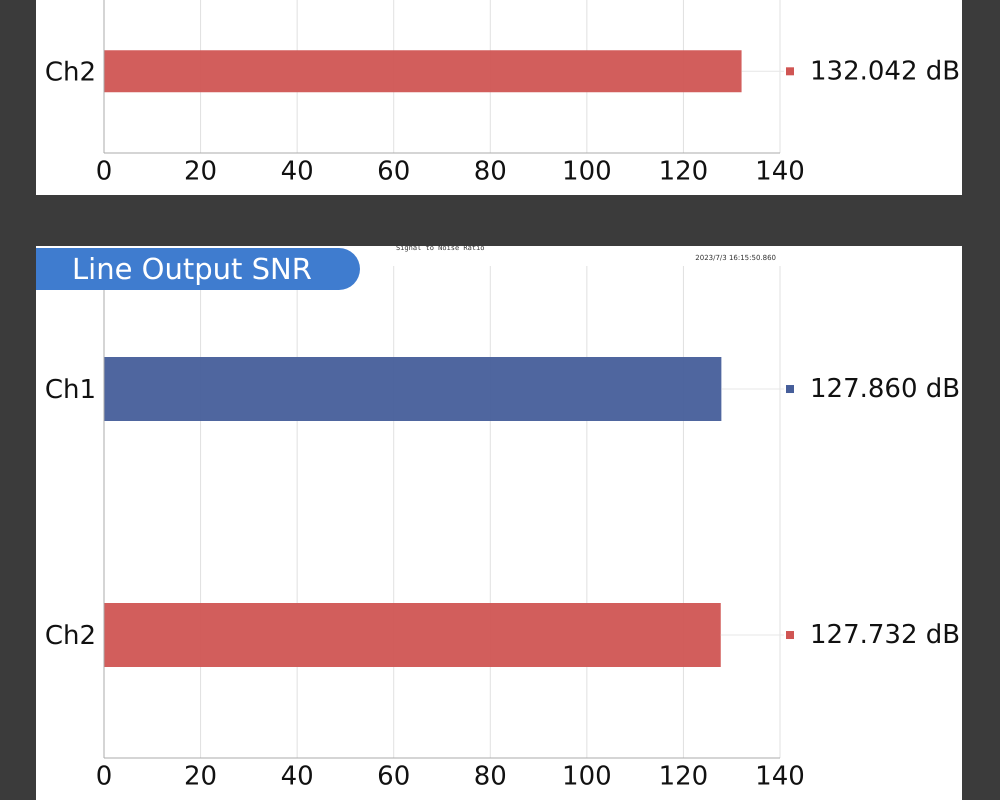  Describe the element at coordinates (885, 389) in the screenshot. I see `data-label: 127.860 dB` at that location.